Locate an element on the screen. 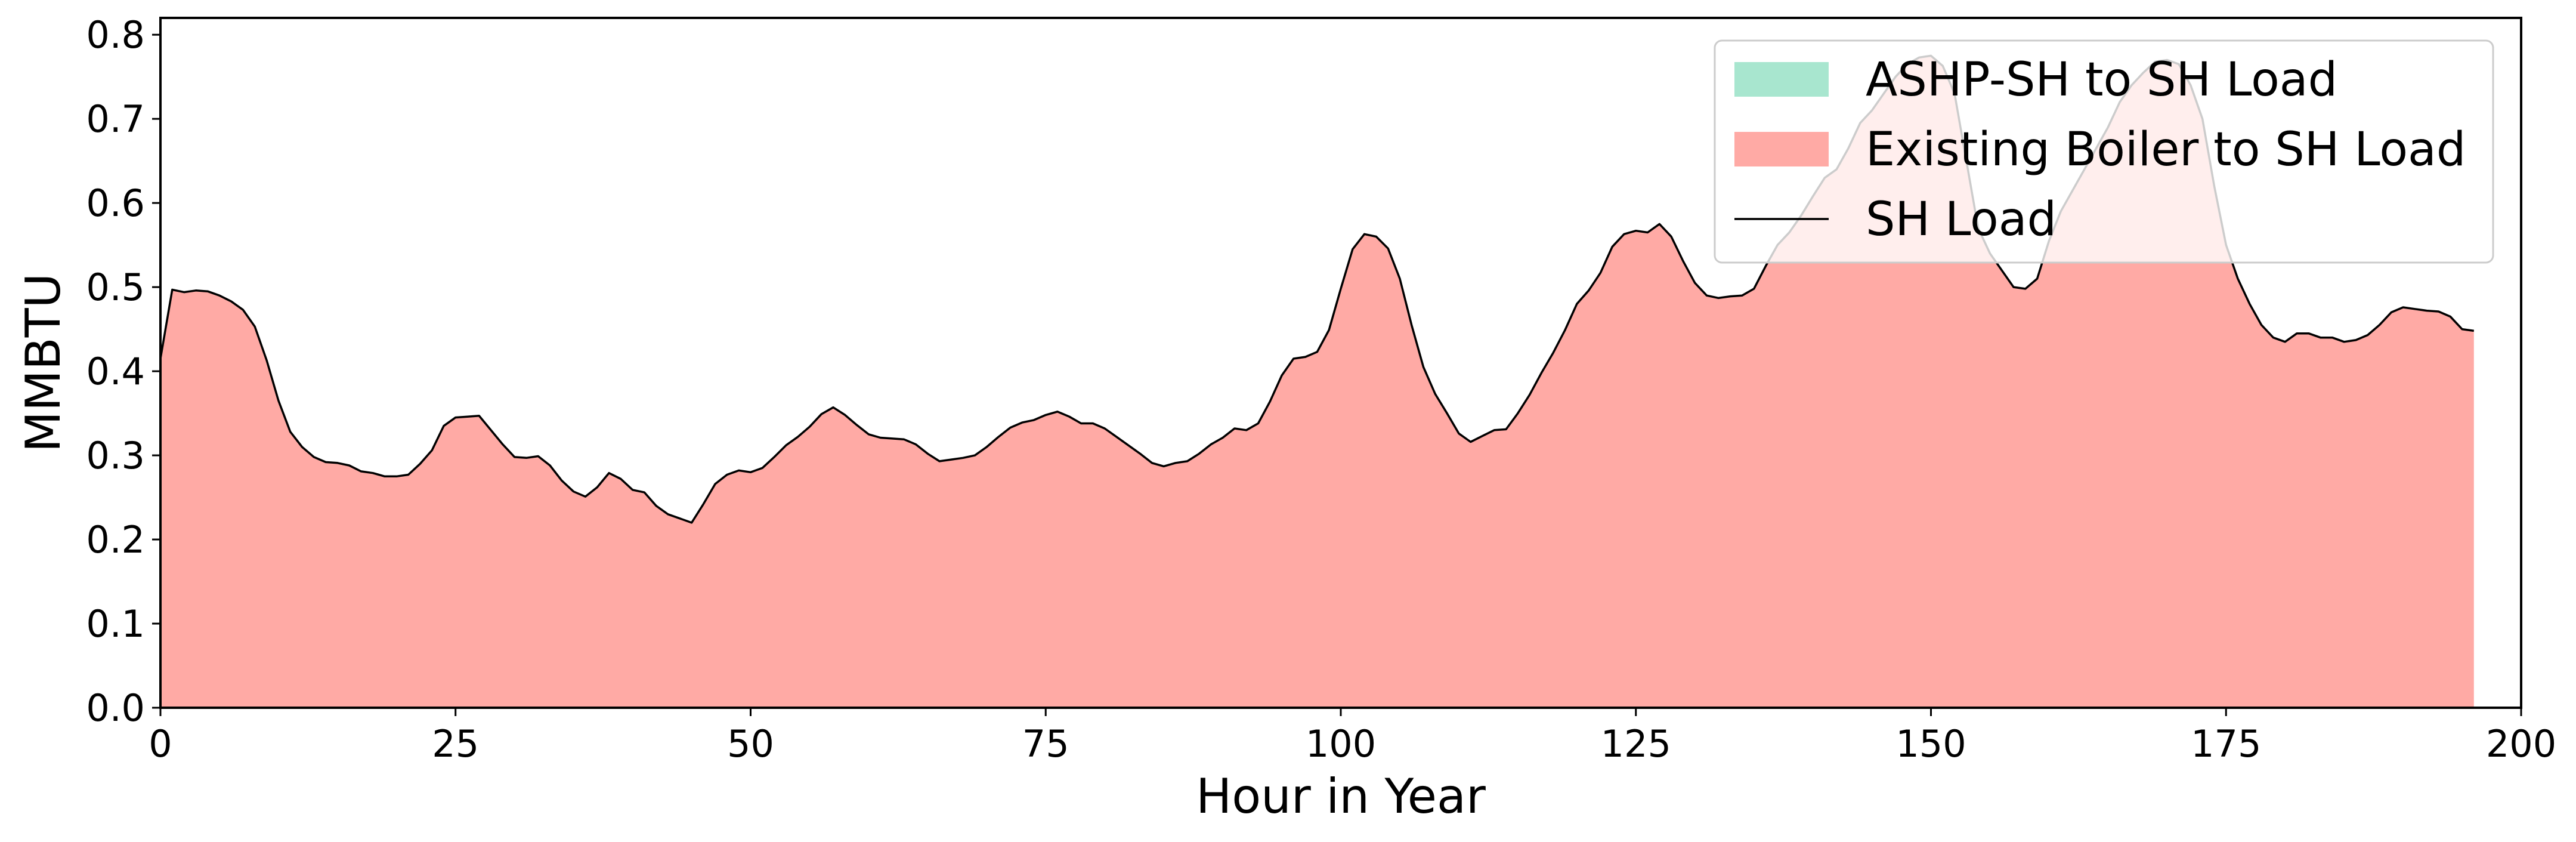 This screenshot has height=842, width=2576. legend-label-boiler: Existing Boiler to SH Load is located at coordinates (2166, 150).